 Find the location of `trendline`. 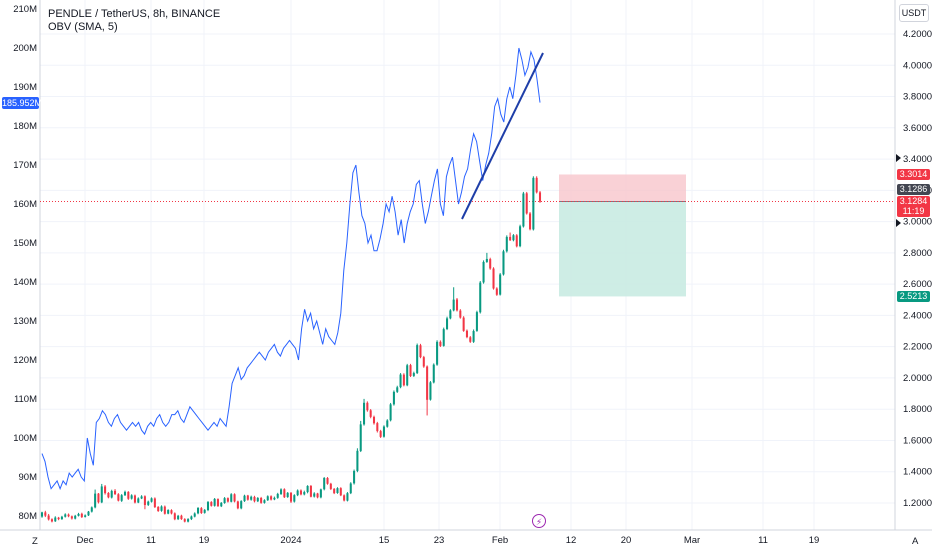

trendline is located at coordinates (502, 136).